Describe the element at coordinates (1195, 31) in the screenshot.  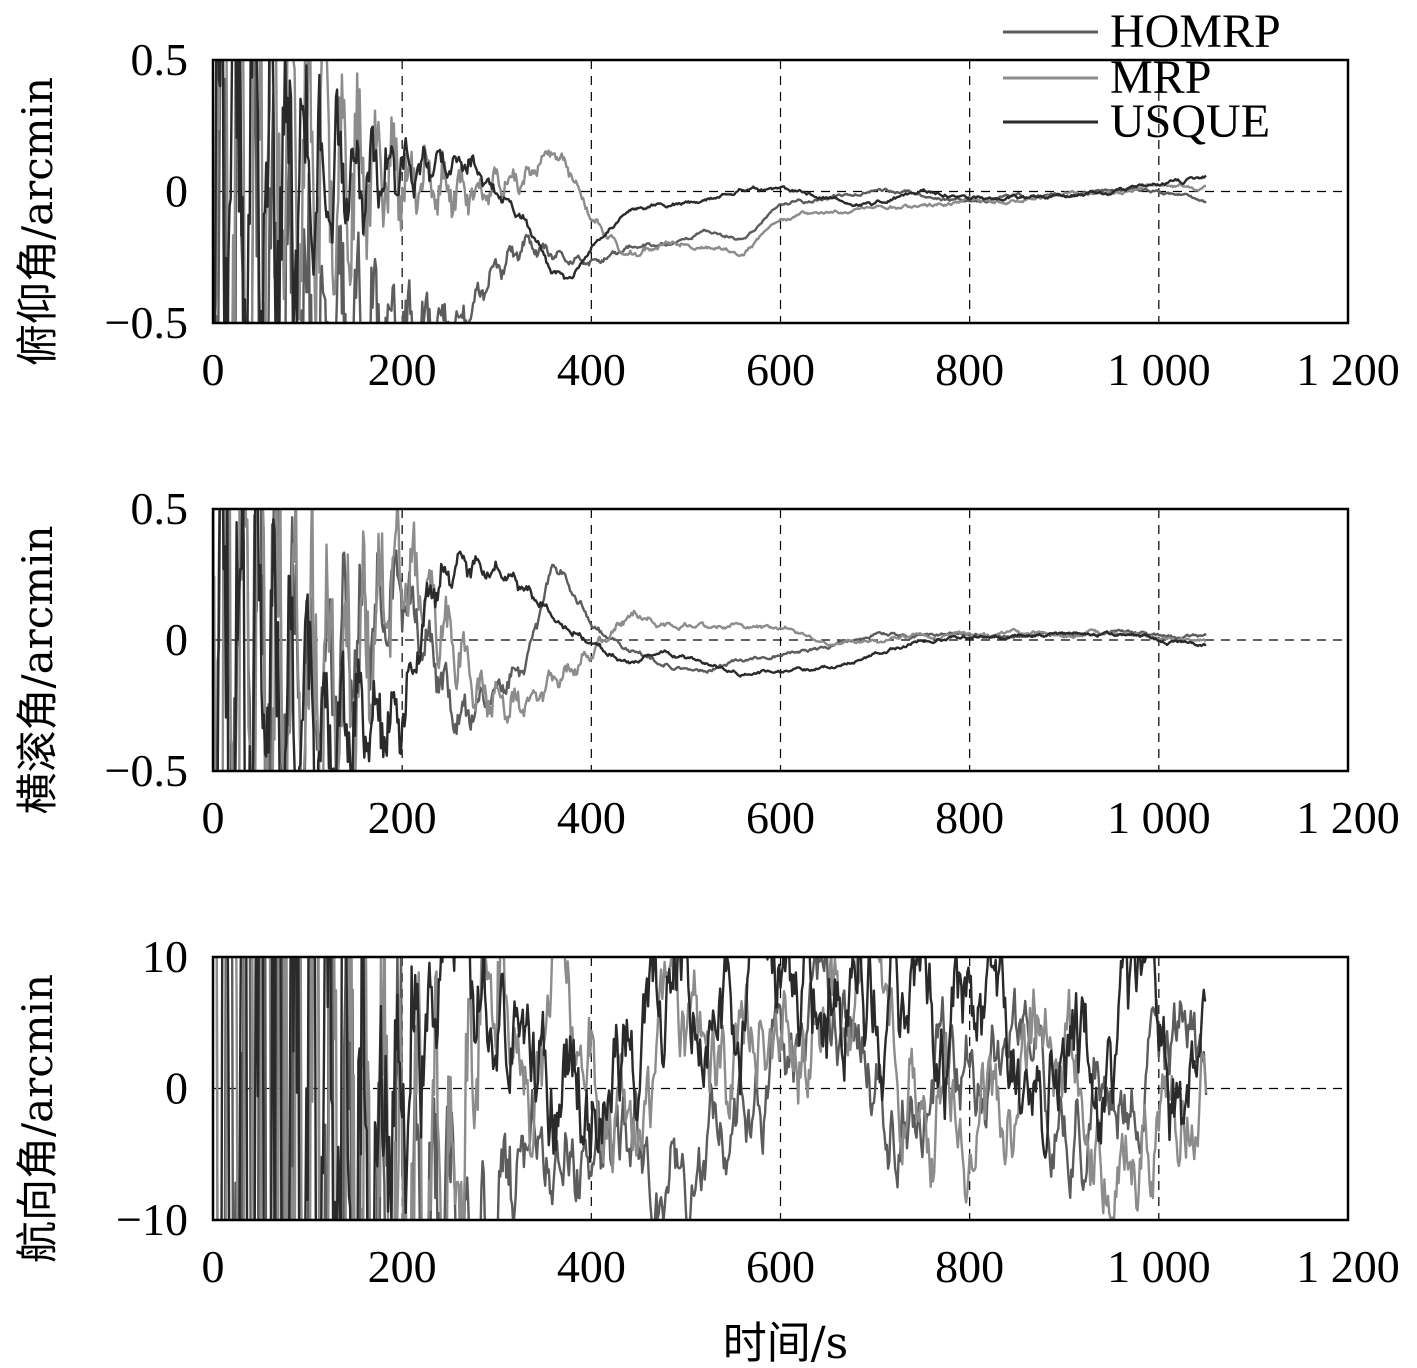
I see `legend-label-homrp: HOMRP` at that location.